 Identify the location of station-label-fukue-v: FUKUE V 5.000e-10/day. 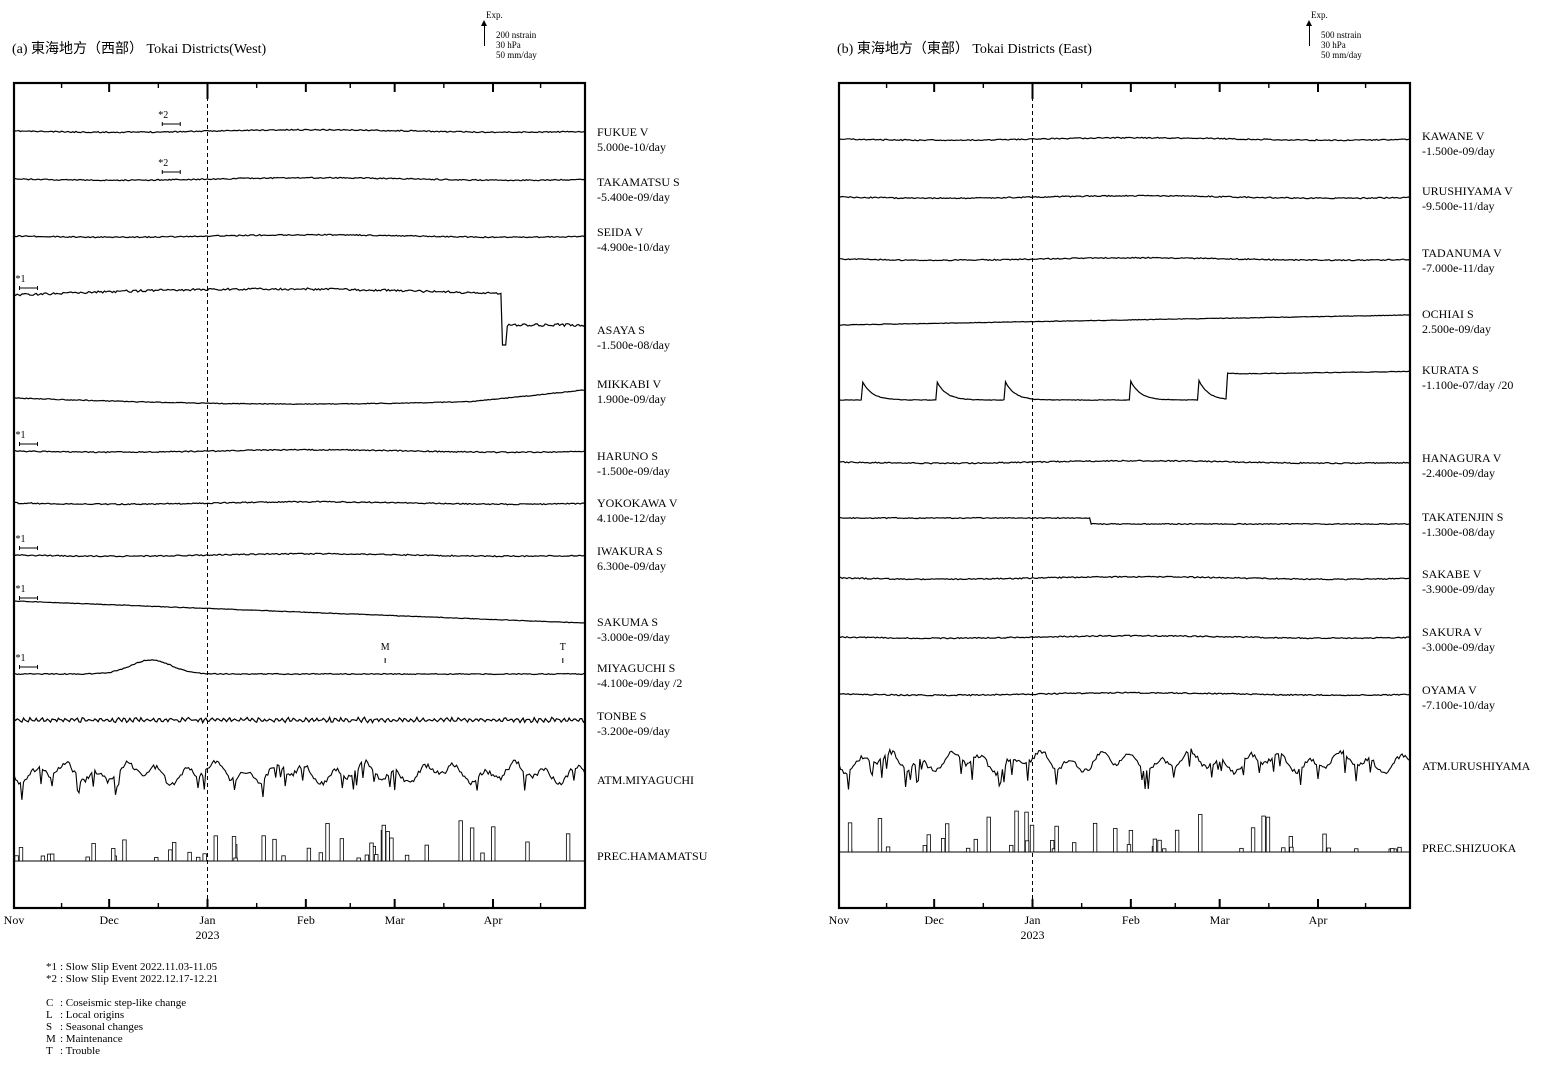
(631, 140).